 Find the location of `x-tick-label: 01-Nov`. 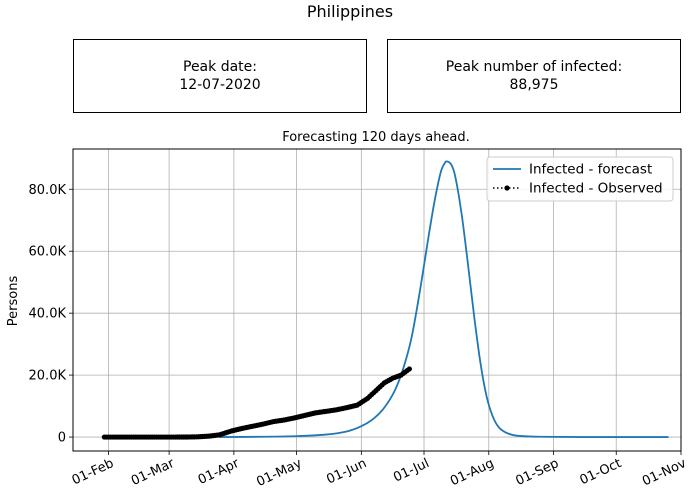

x-tick-label: 01-Nov is located at coordinates (664, 472).